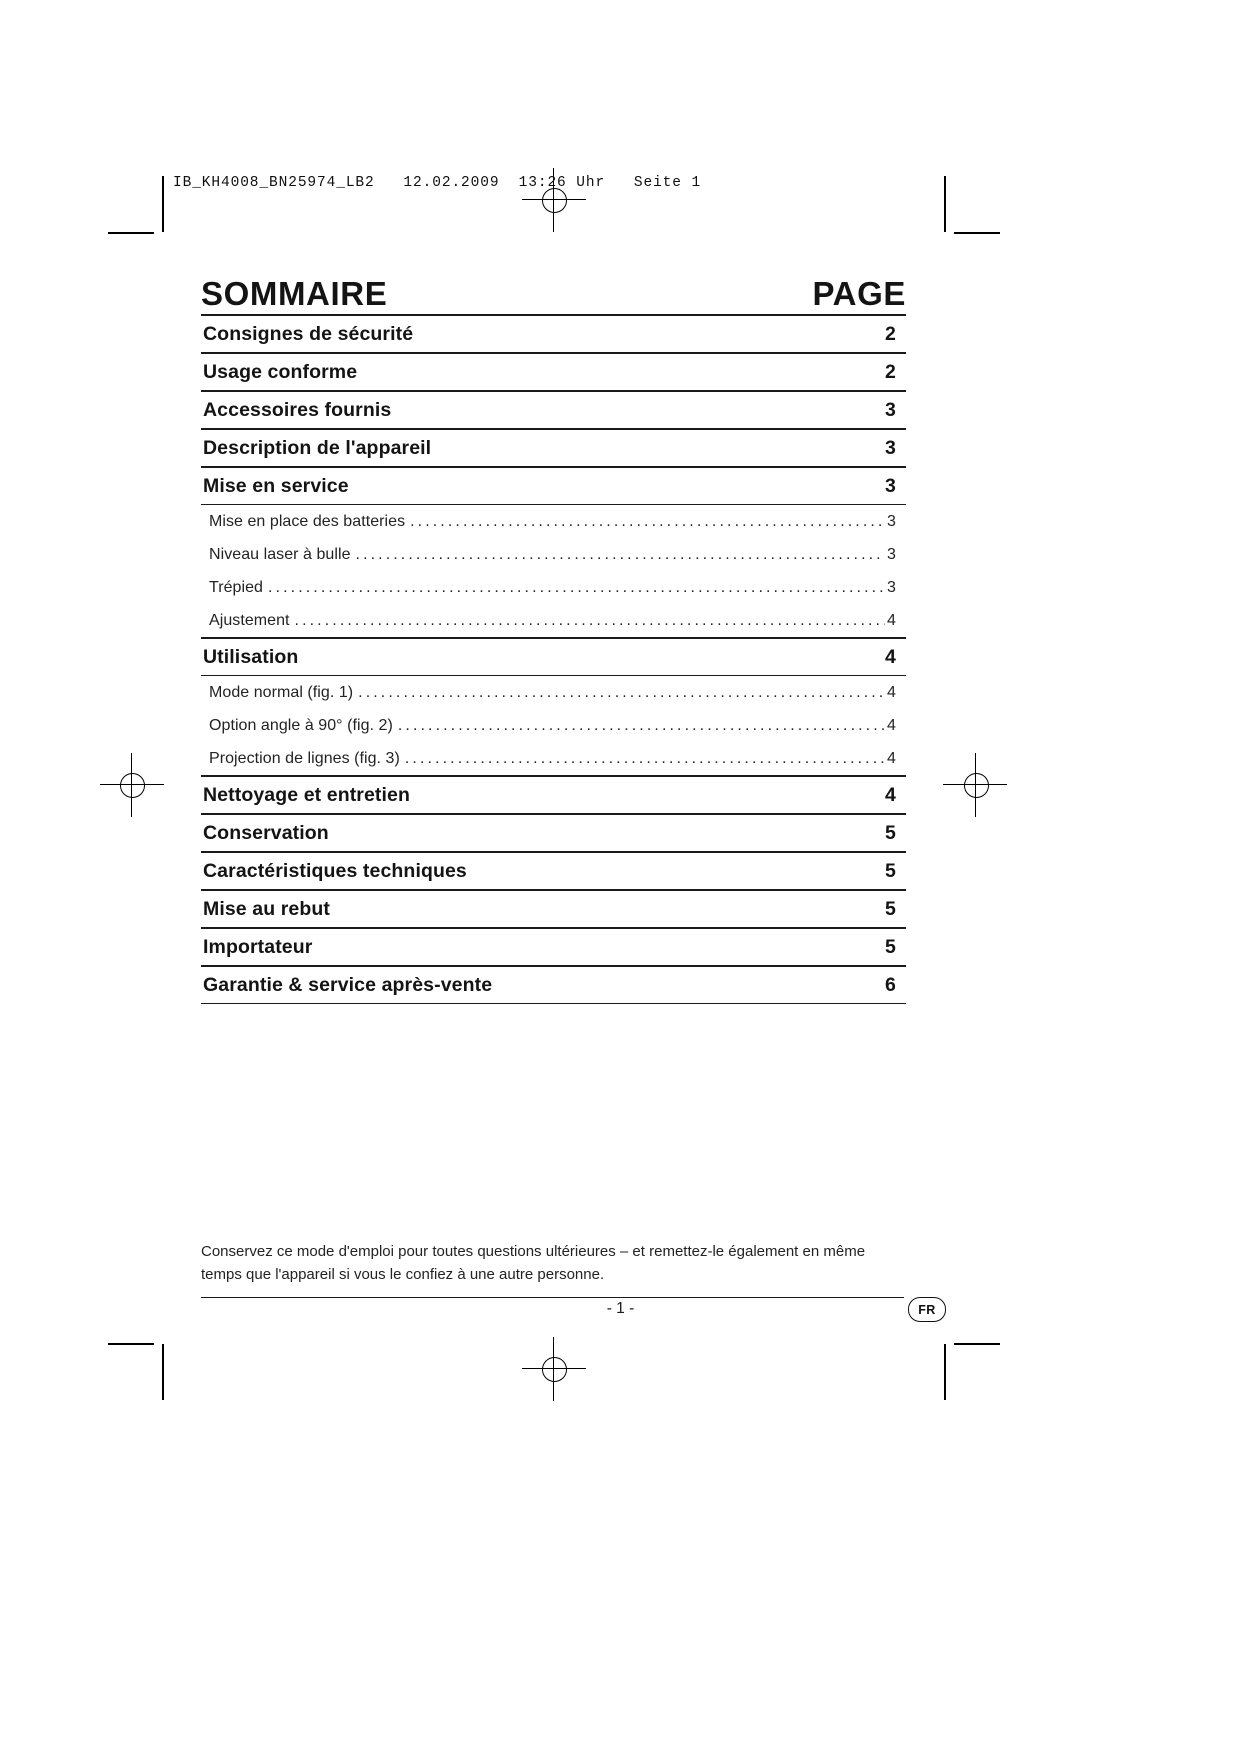 The height and width of the screenshot is (1755, 1241). I want to click on toc-entry-label: Garantie & service après-vente, so click(348, 984).